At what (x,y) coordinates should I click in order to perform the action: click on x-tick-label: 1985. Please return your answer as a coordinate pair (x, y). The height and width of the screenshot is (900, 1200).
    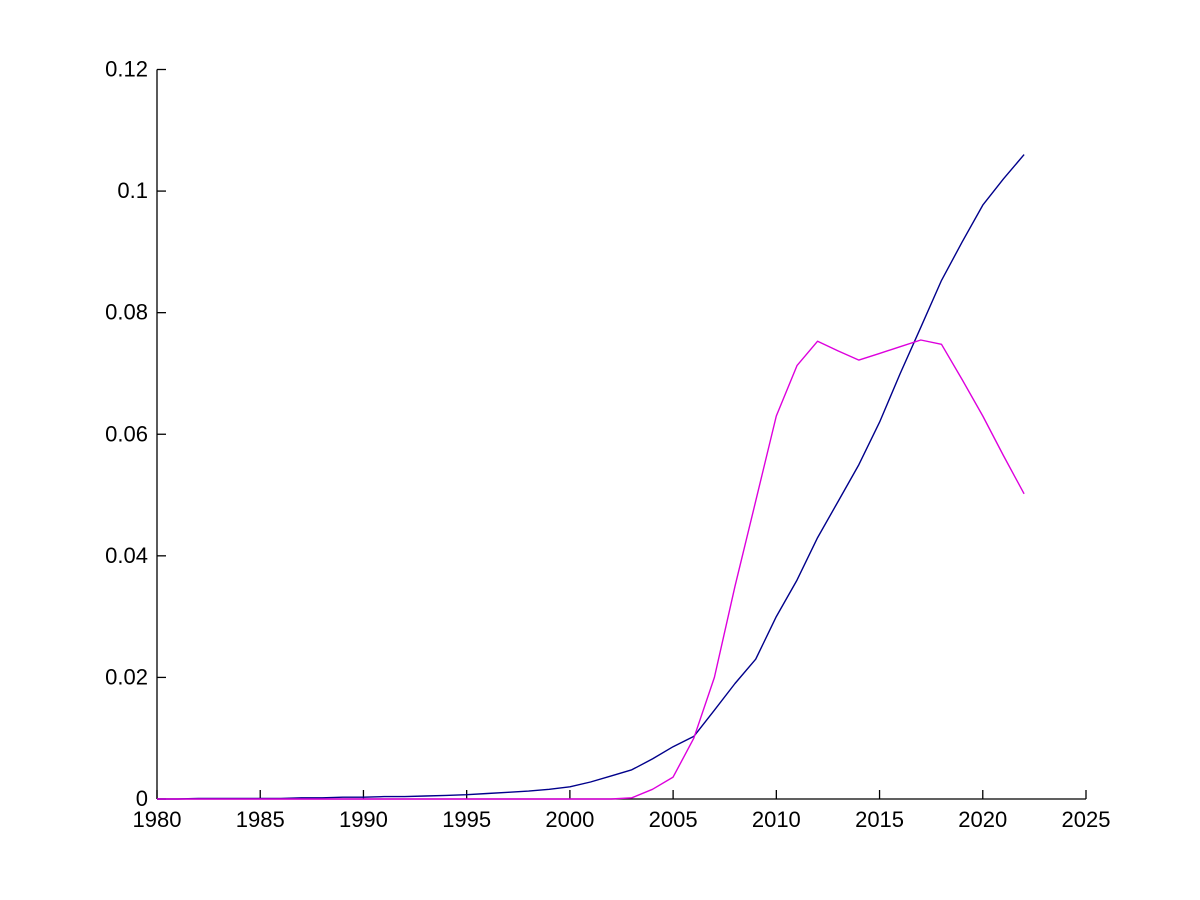
    Looking at the image, I should click on (260, 819).